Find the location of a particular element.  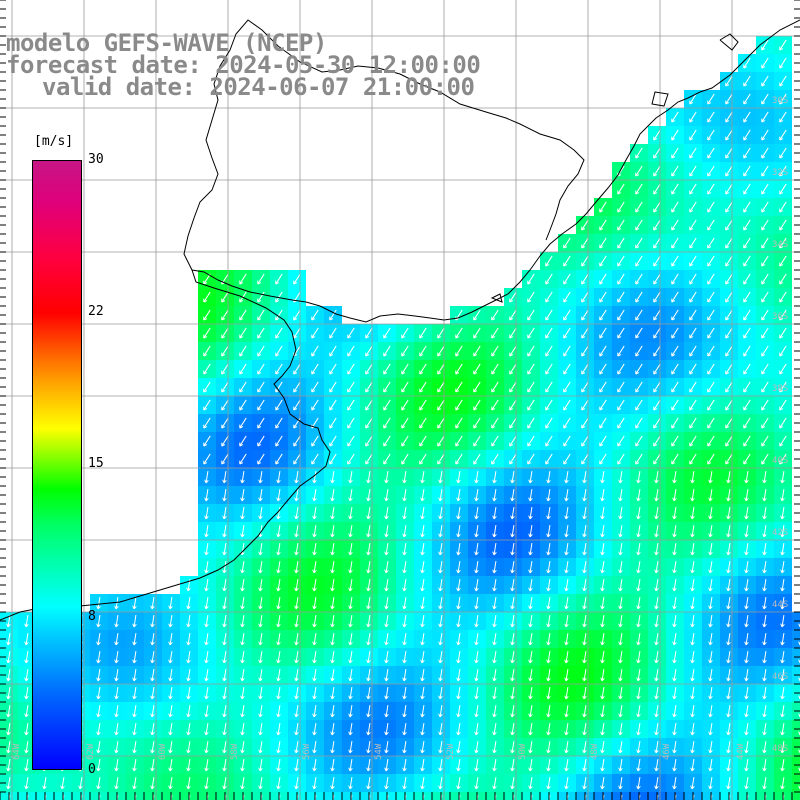

lon-label: 50W is located at coordinates (523, 751).